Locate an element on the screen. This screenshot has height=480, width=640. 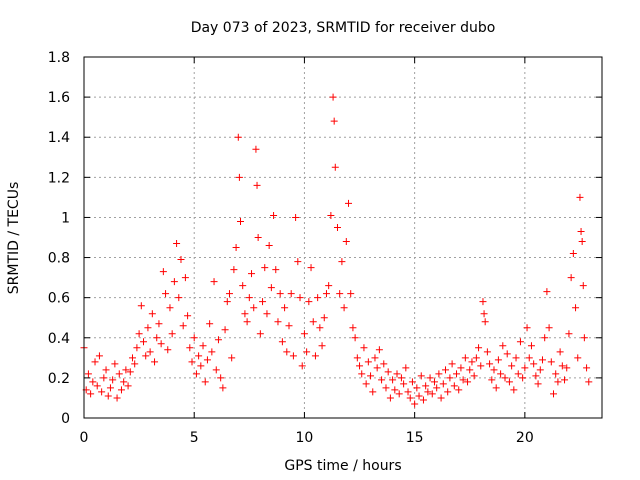
x-tick-label: 0 is located at coordinates (84, 438).